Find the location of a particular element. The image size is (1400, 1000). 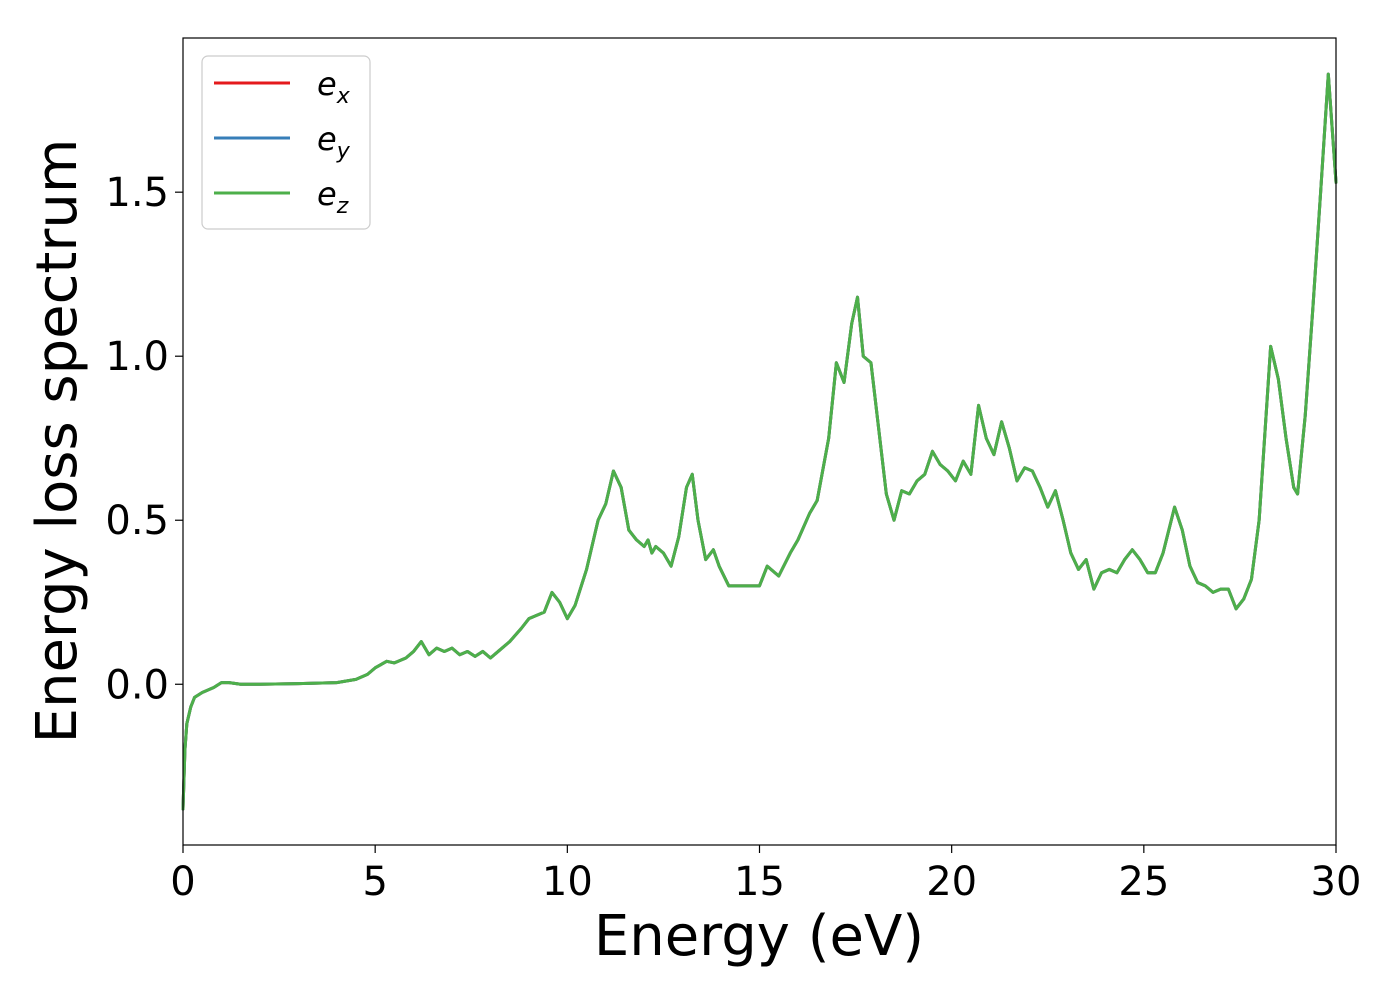

x-tick-label: 10 is located at coordinates (567, 882).